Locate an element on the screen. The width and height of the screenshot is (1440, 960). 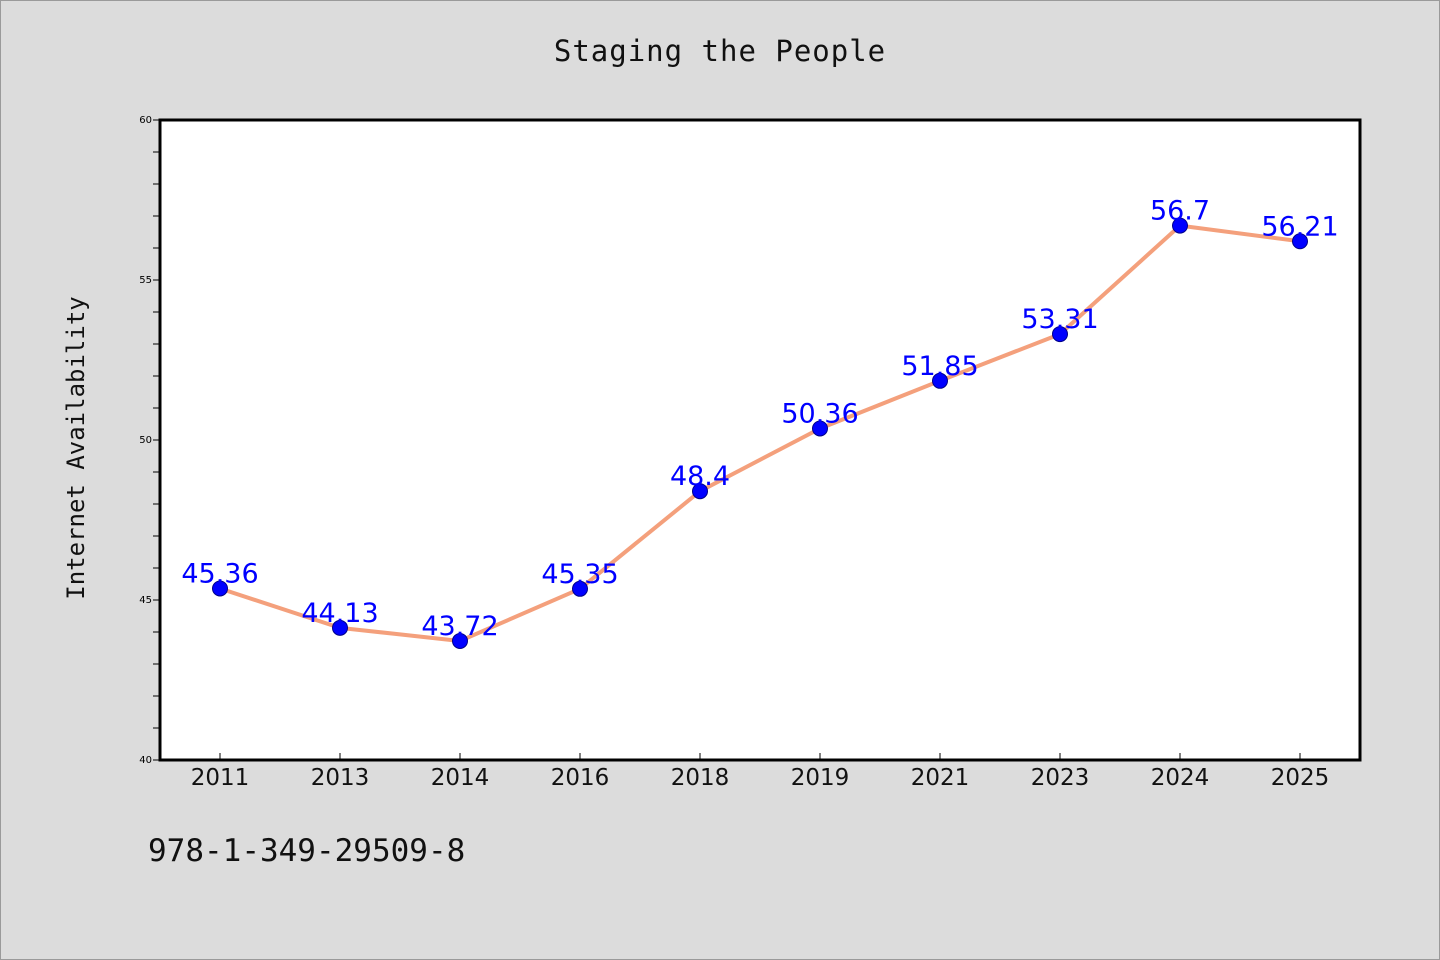
data-label: 44.13 is located at coordinates (339, 613).